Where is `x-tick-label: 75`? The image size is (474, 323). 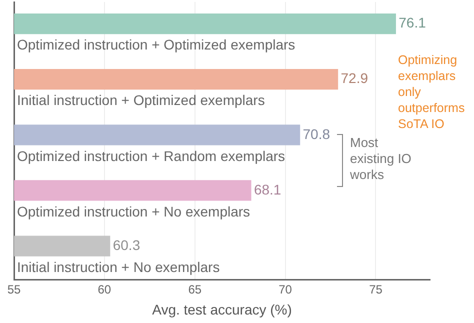 x-tick-label: 75 is located at coordinates (376, 289).